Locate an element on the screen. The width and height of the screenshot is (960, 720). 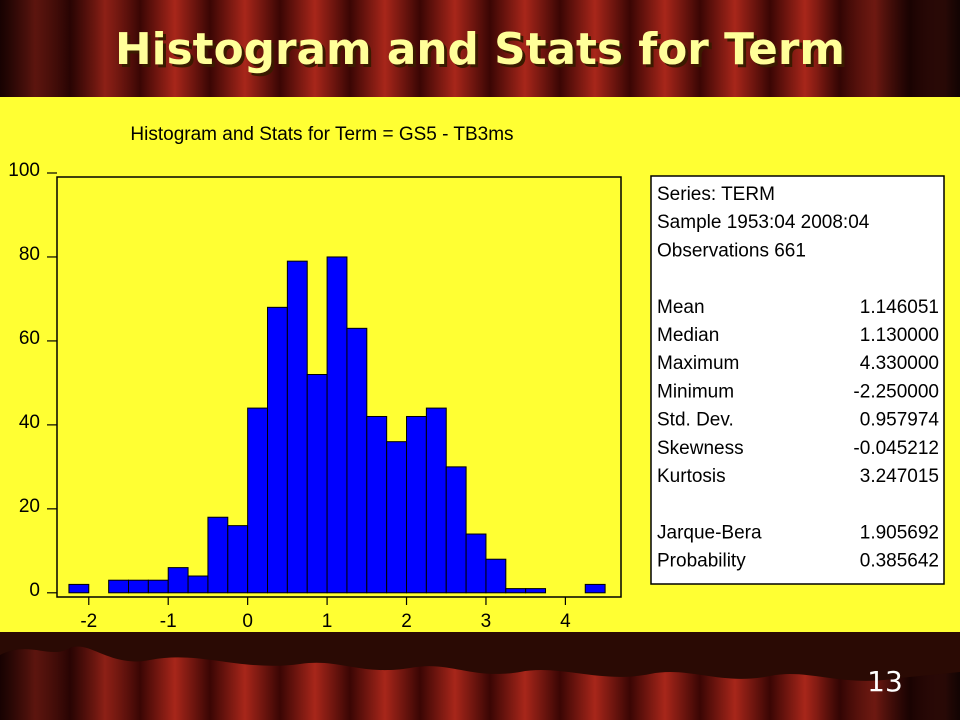
stats-label: Std. Dev. is located at coordinates (695, 420).